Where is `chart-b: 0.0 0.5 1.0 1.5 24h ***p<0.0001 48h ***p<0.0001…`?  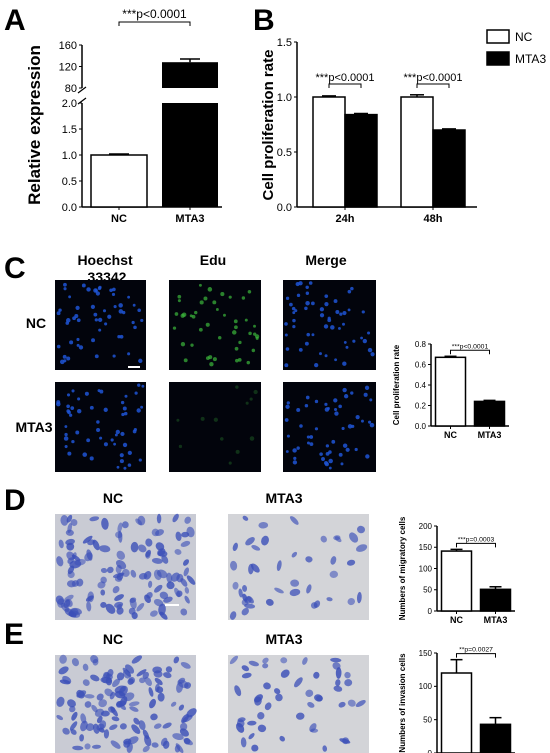 chart-b: 0.0 0.5 1.0 1.5 24h ***p<0.0001 48h ***p<0.0001… is located at coordinates (368, 131).